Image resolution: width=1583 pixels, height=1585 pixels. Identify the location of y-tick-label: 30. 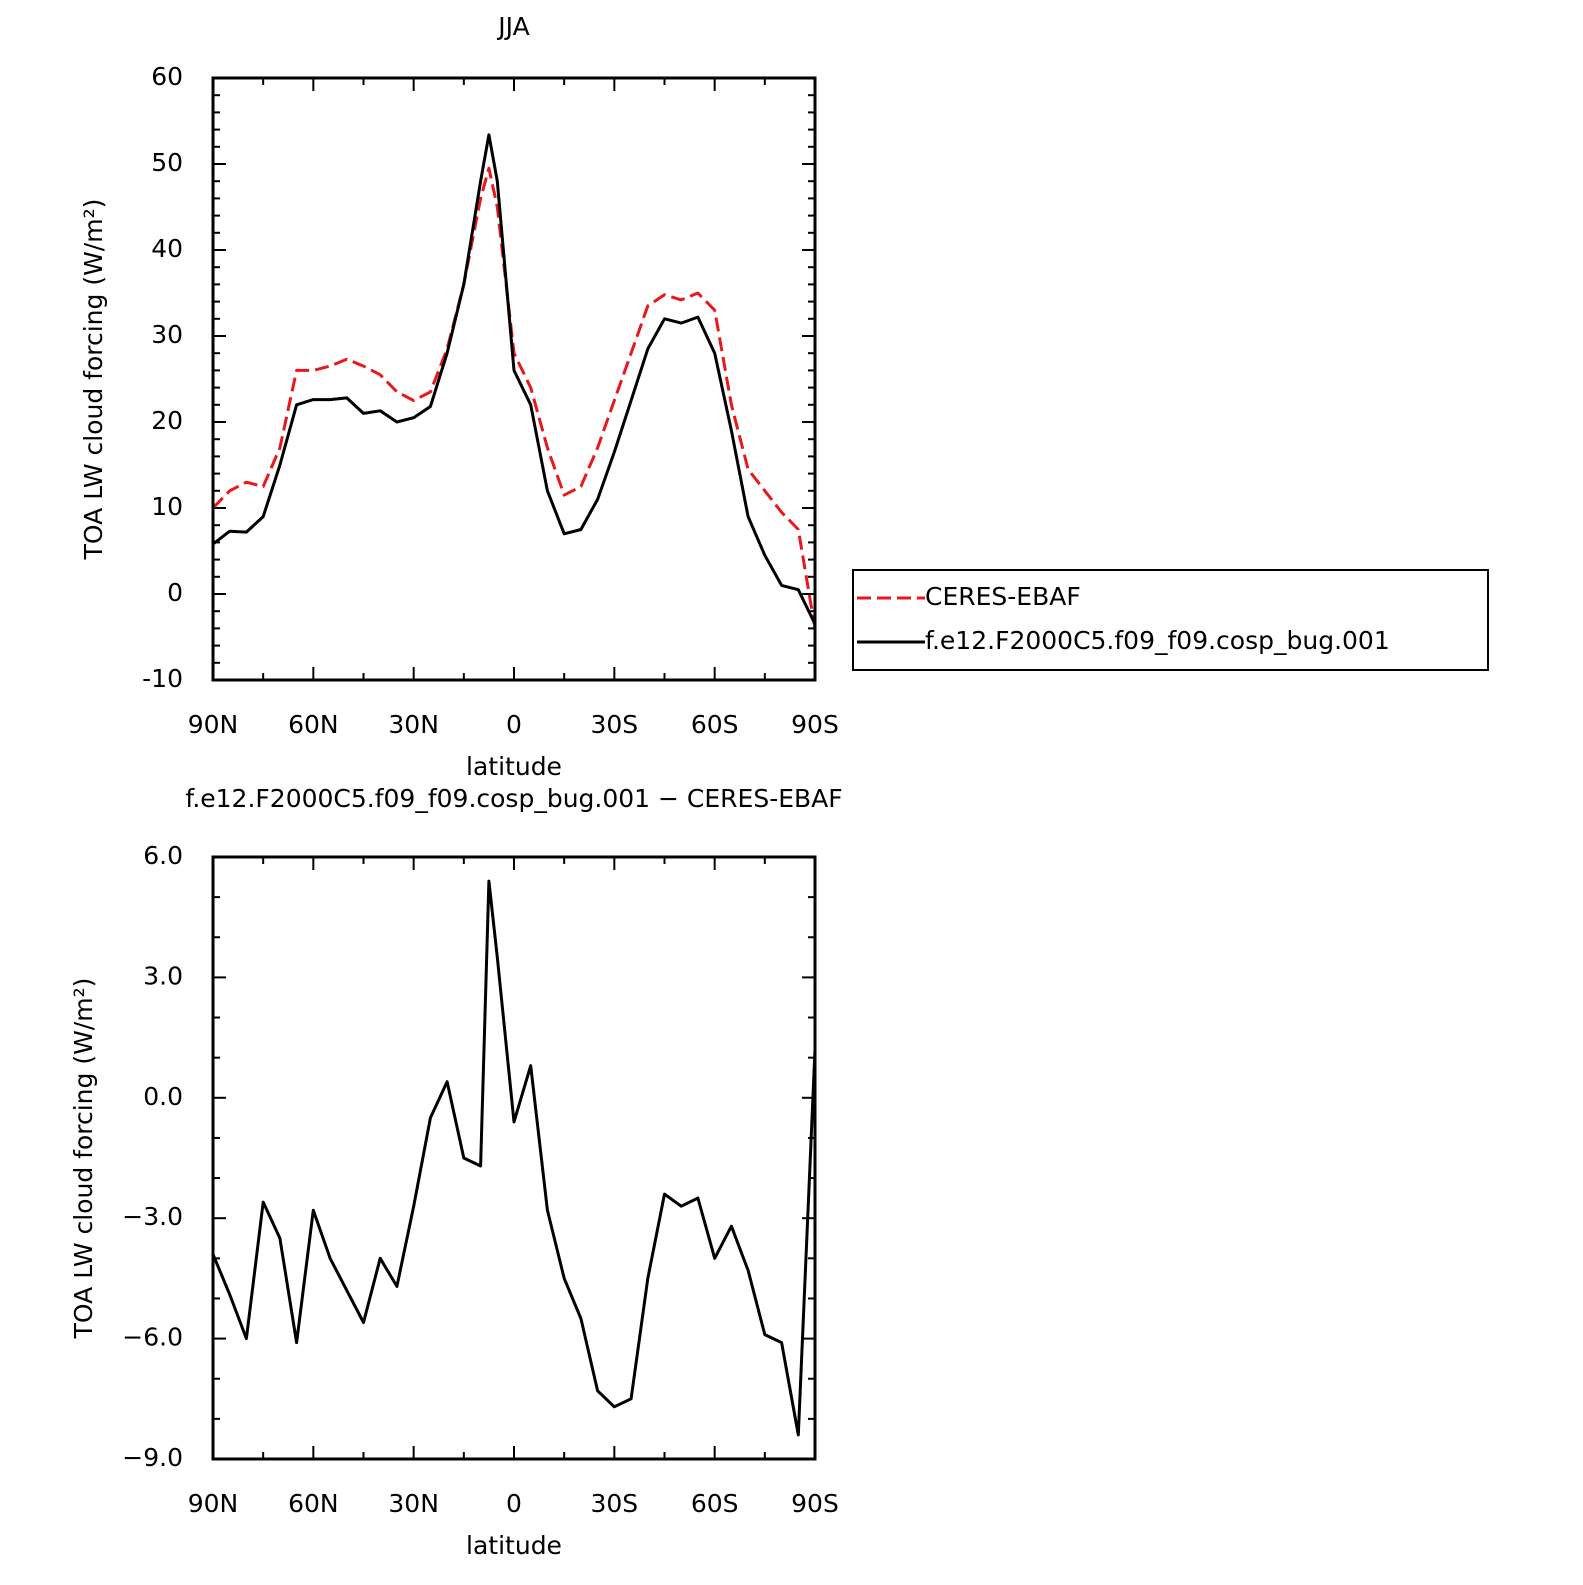
(167, 334).